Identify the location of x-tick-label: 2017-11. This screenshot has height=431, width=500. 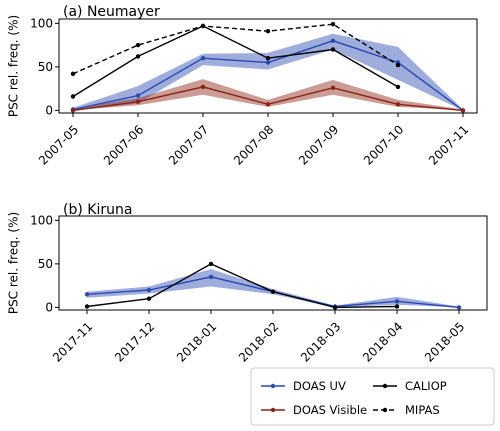
(72, 341).